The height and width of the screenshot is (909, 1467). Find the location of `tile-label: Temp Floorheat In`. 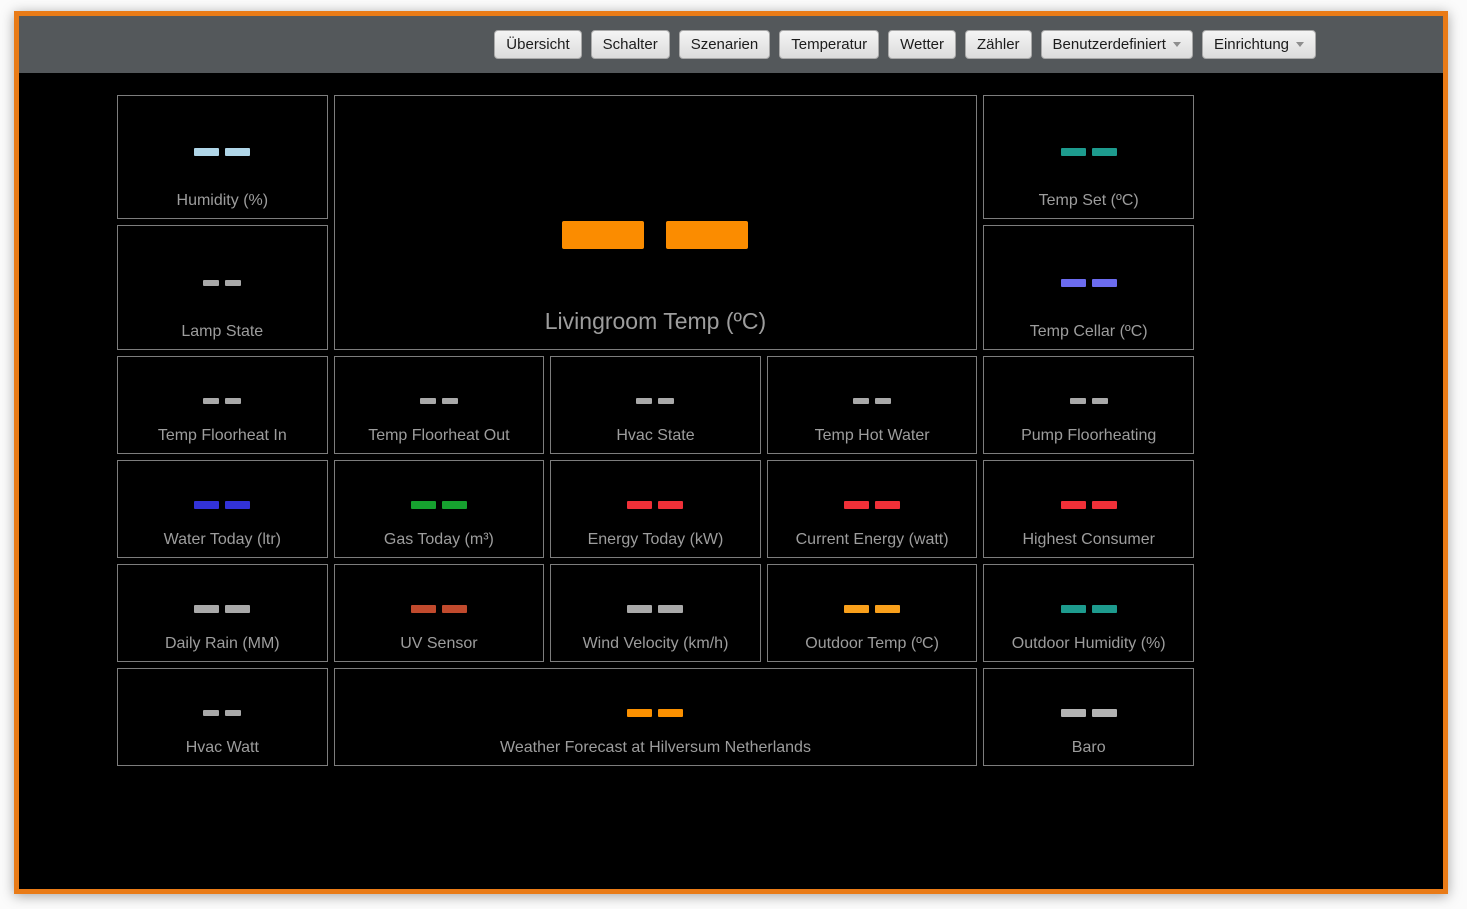

tile-label: Temp Floorheat In is located at coordinates (222, 435).